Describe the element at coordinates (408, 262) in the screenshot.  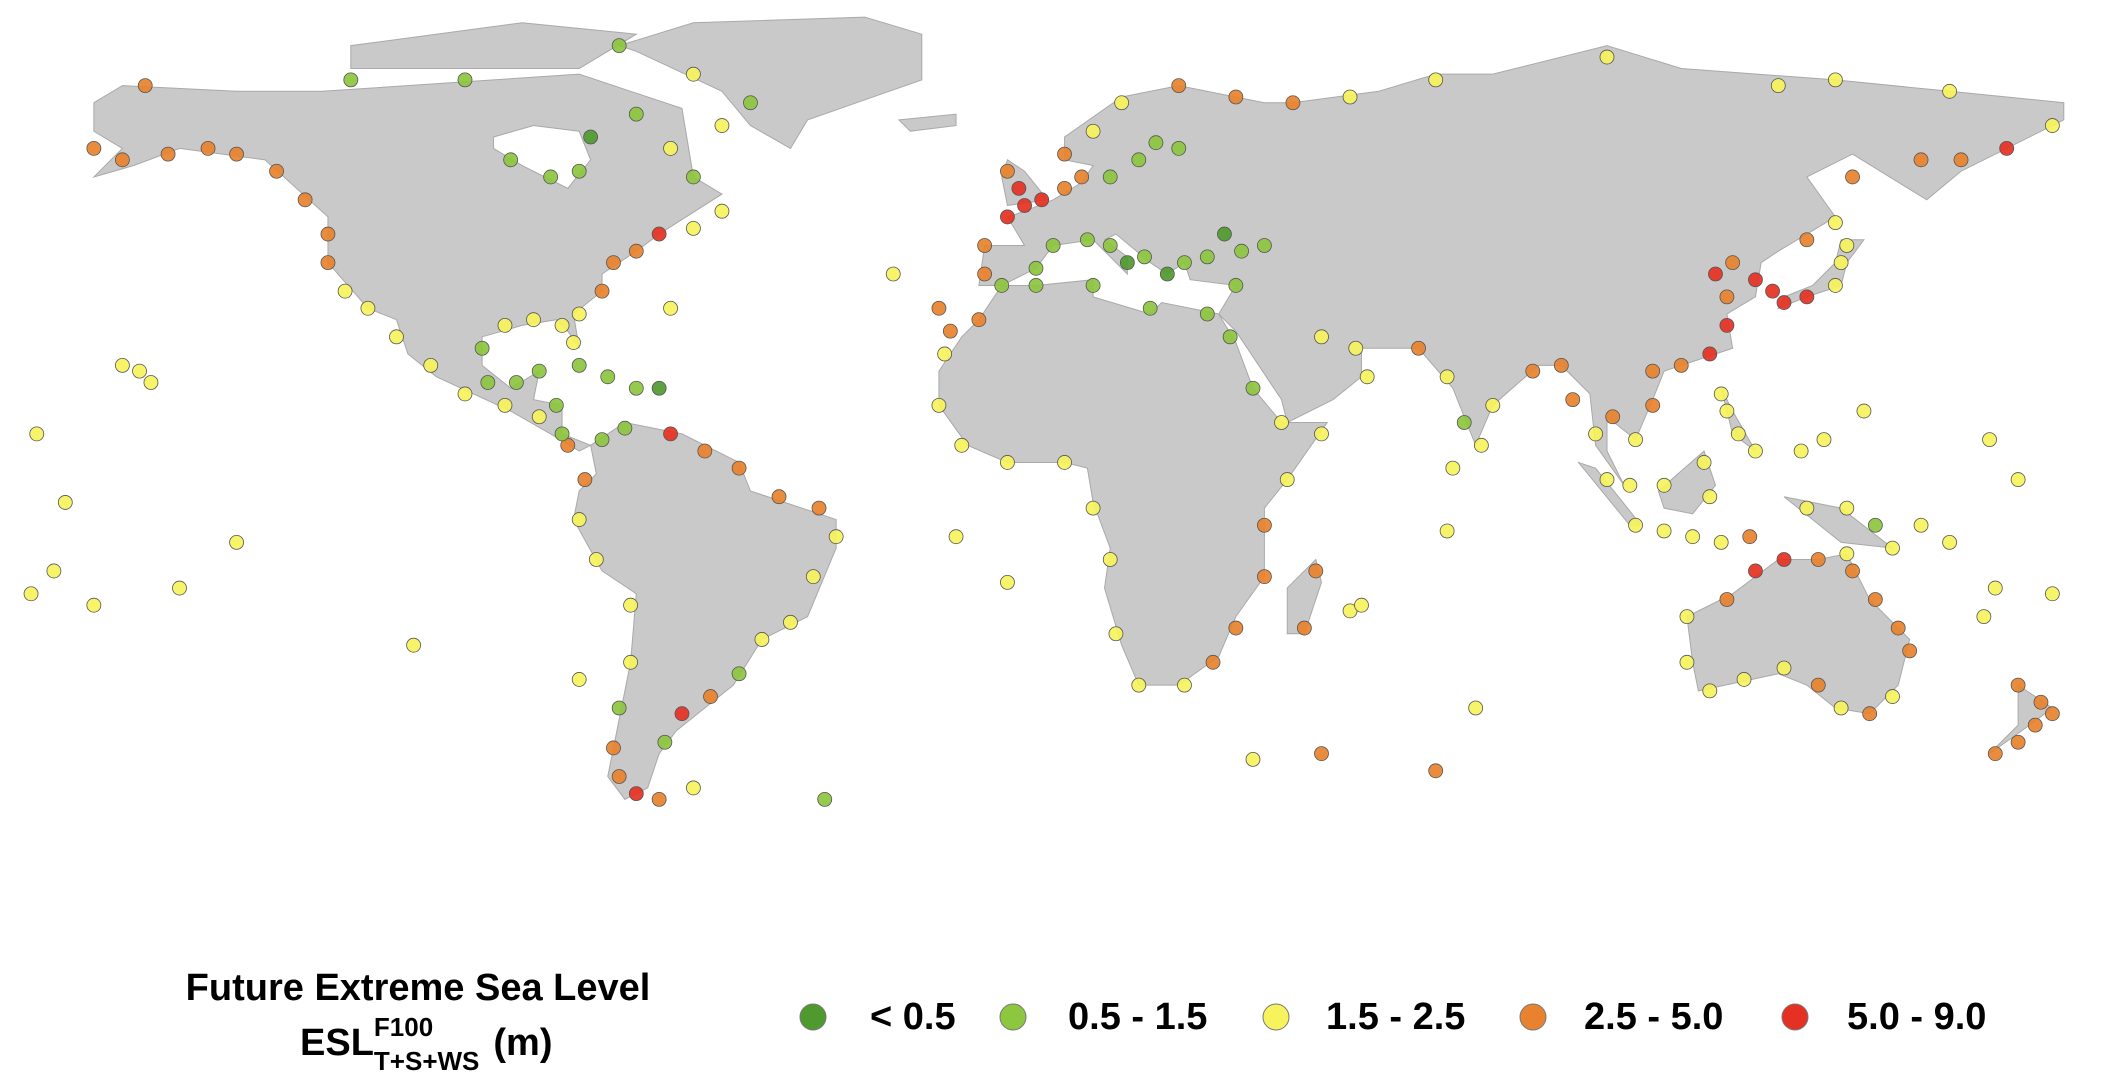
I see `north-america` at that location.